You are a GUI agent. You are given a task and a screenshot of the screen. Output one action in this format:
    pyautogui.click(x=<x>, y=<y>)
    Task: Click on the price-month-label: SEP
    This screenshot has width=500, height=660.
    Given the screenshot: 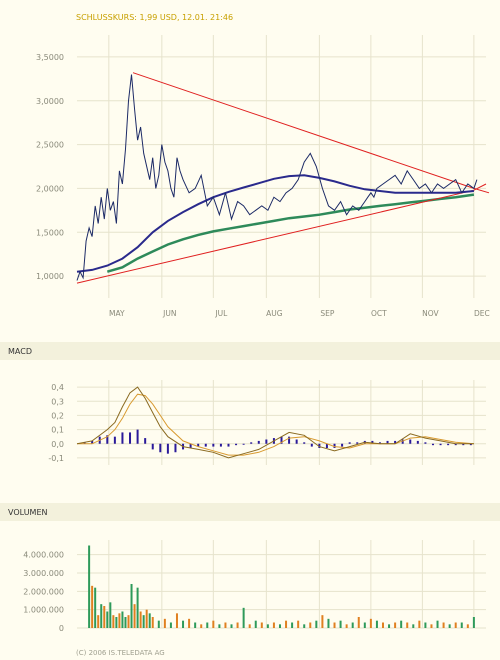 What is the action you would take?
    pyautogui.click(x=327, y=313)
    